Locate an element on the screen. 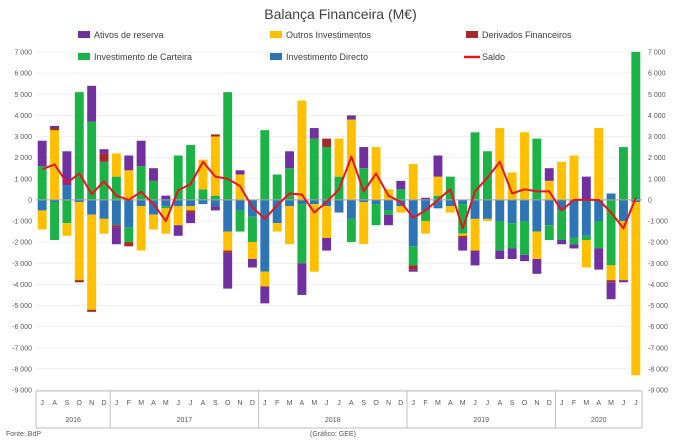 This screenshot has height=444, width=681. y-tick-label-right: -3 000 is located at coordinates (658, 264).